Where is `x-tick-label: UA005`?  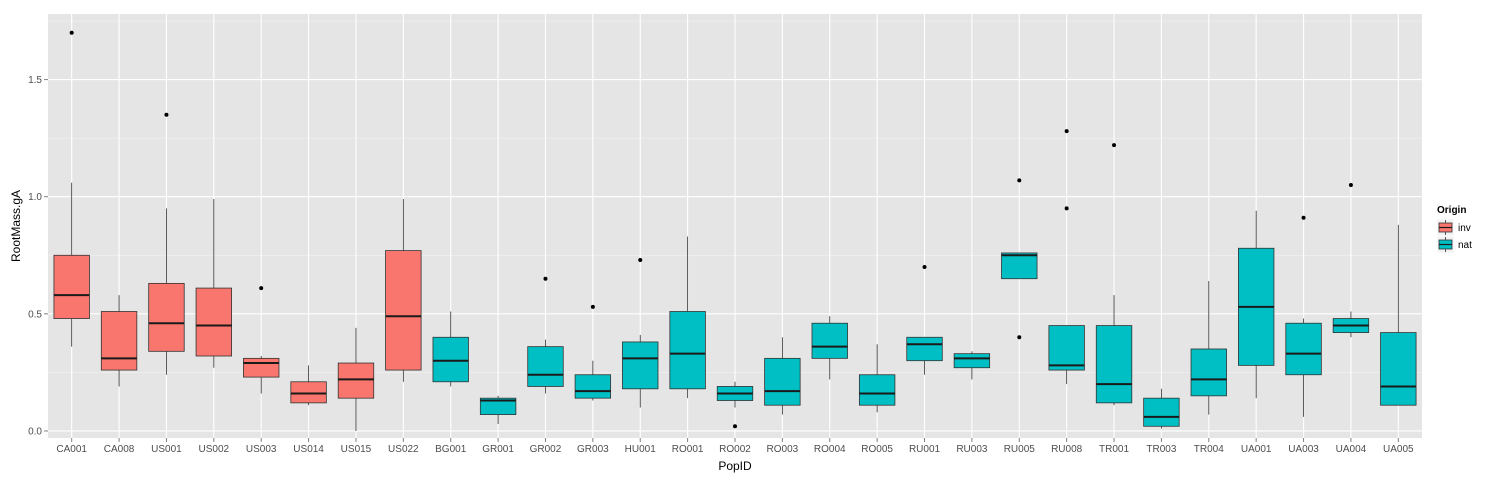
x-tick-label: UA005 is located at coordinates (1398, 449).